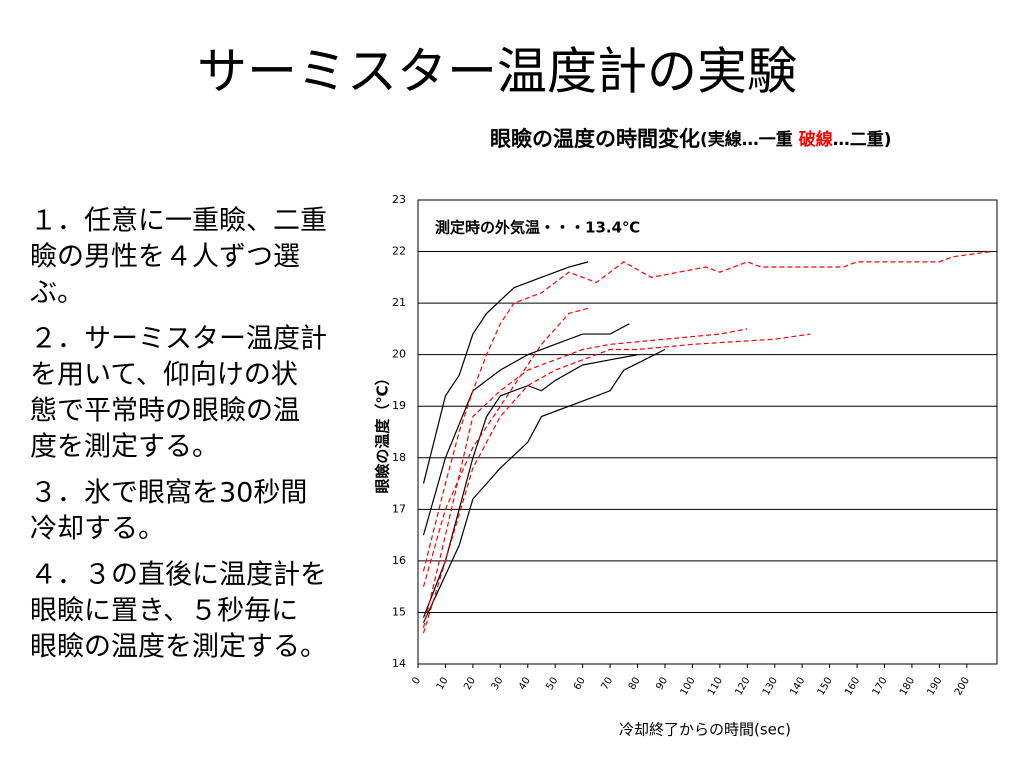 The image size is (1024, 772). I want to click on y-tick-label: 15, so click(399, 611).